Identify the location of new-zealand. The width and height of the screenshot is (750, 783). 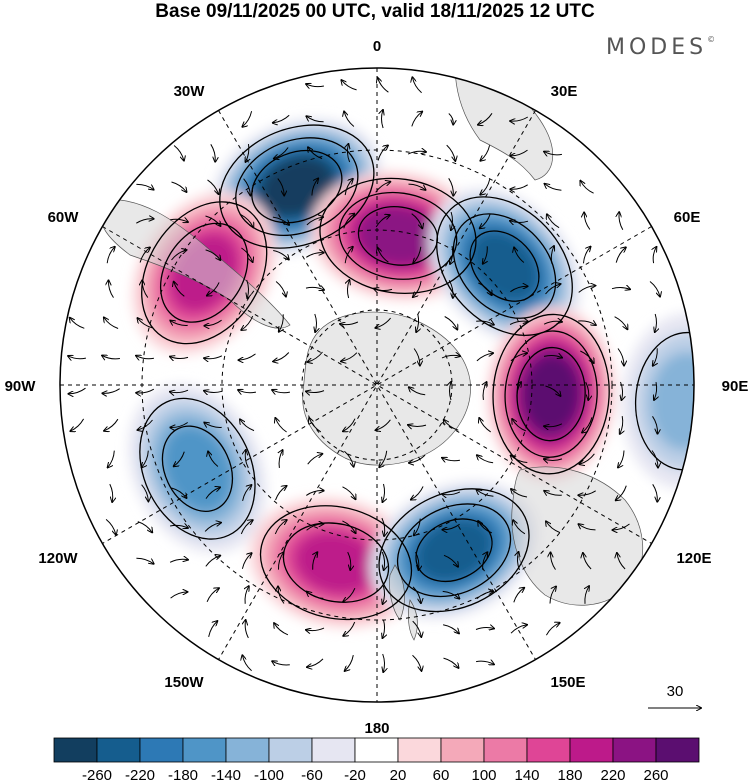
(403, 602).